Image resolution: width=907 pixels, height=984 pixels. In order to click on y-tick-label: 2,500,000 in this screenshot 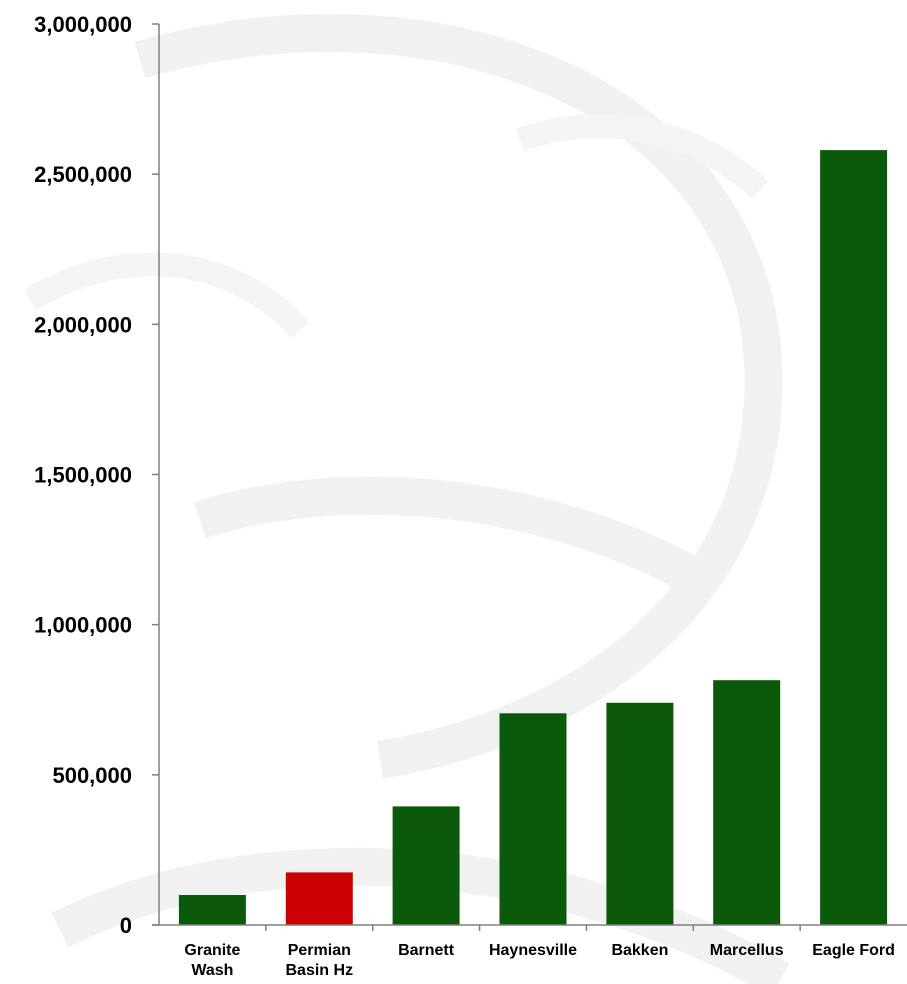, I will do `click(83, 174)`.